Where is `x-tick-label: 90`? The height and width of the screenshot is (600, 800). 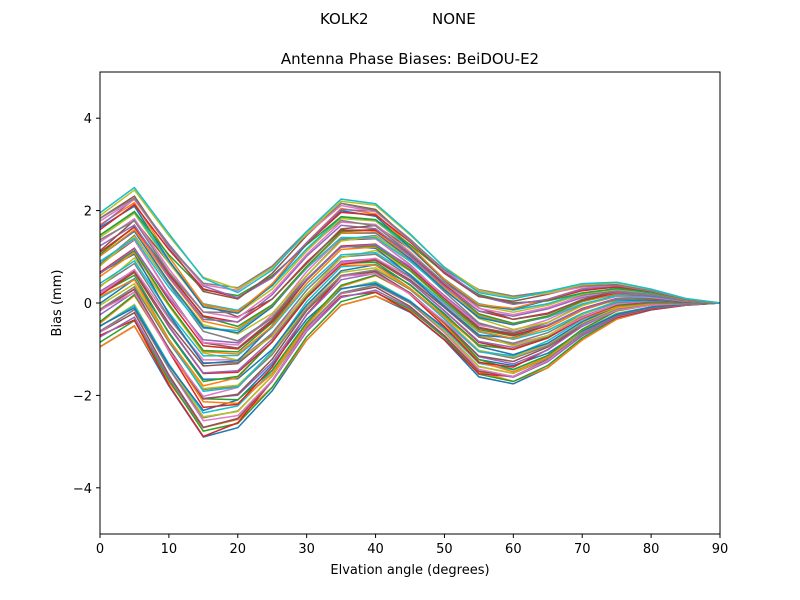
x-tick-label: 90 is located at coordinates (720, 549).